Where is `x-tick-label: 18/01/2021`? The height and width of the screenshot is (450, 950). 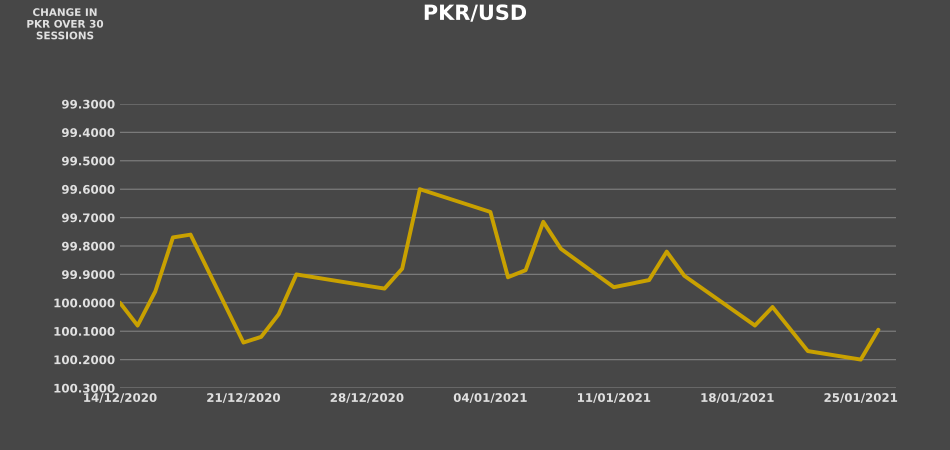
x-tick-label: 18/01/2021 is located at coordinates (737, 398).